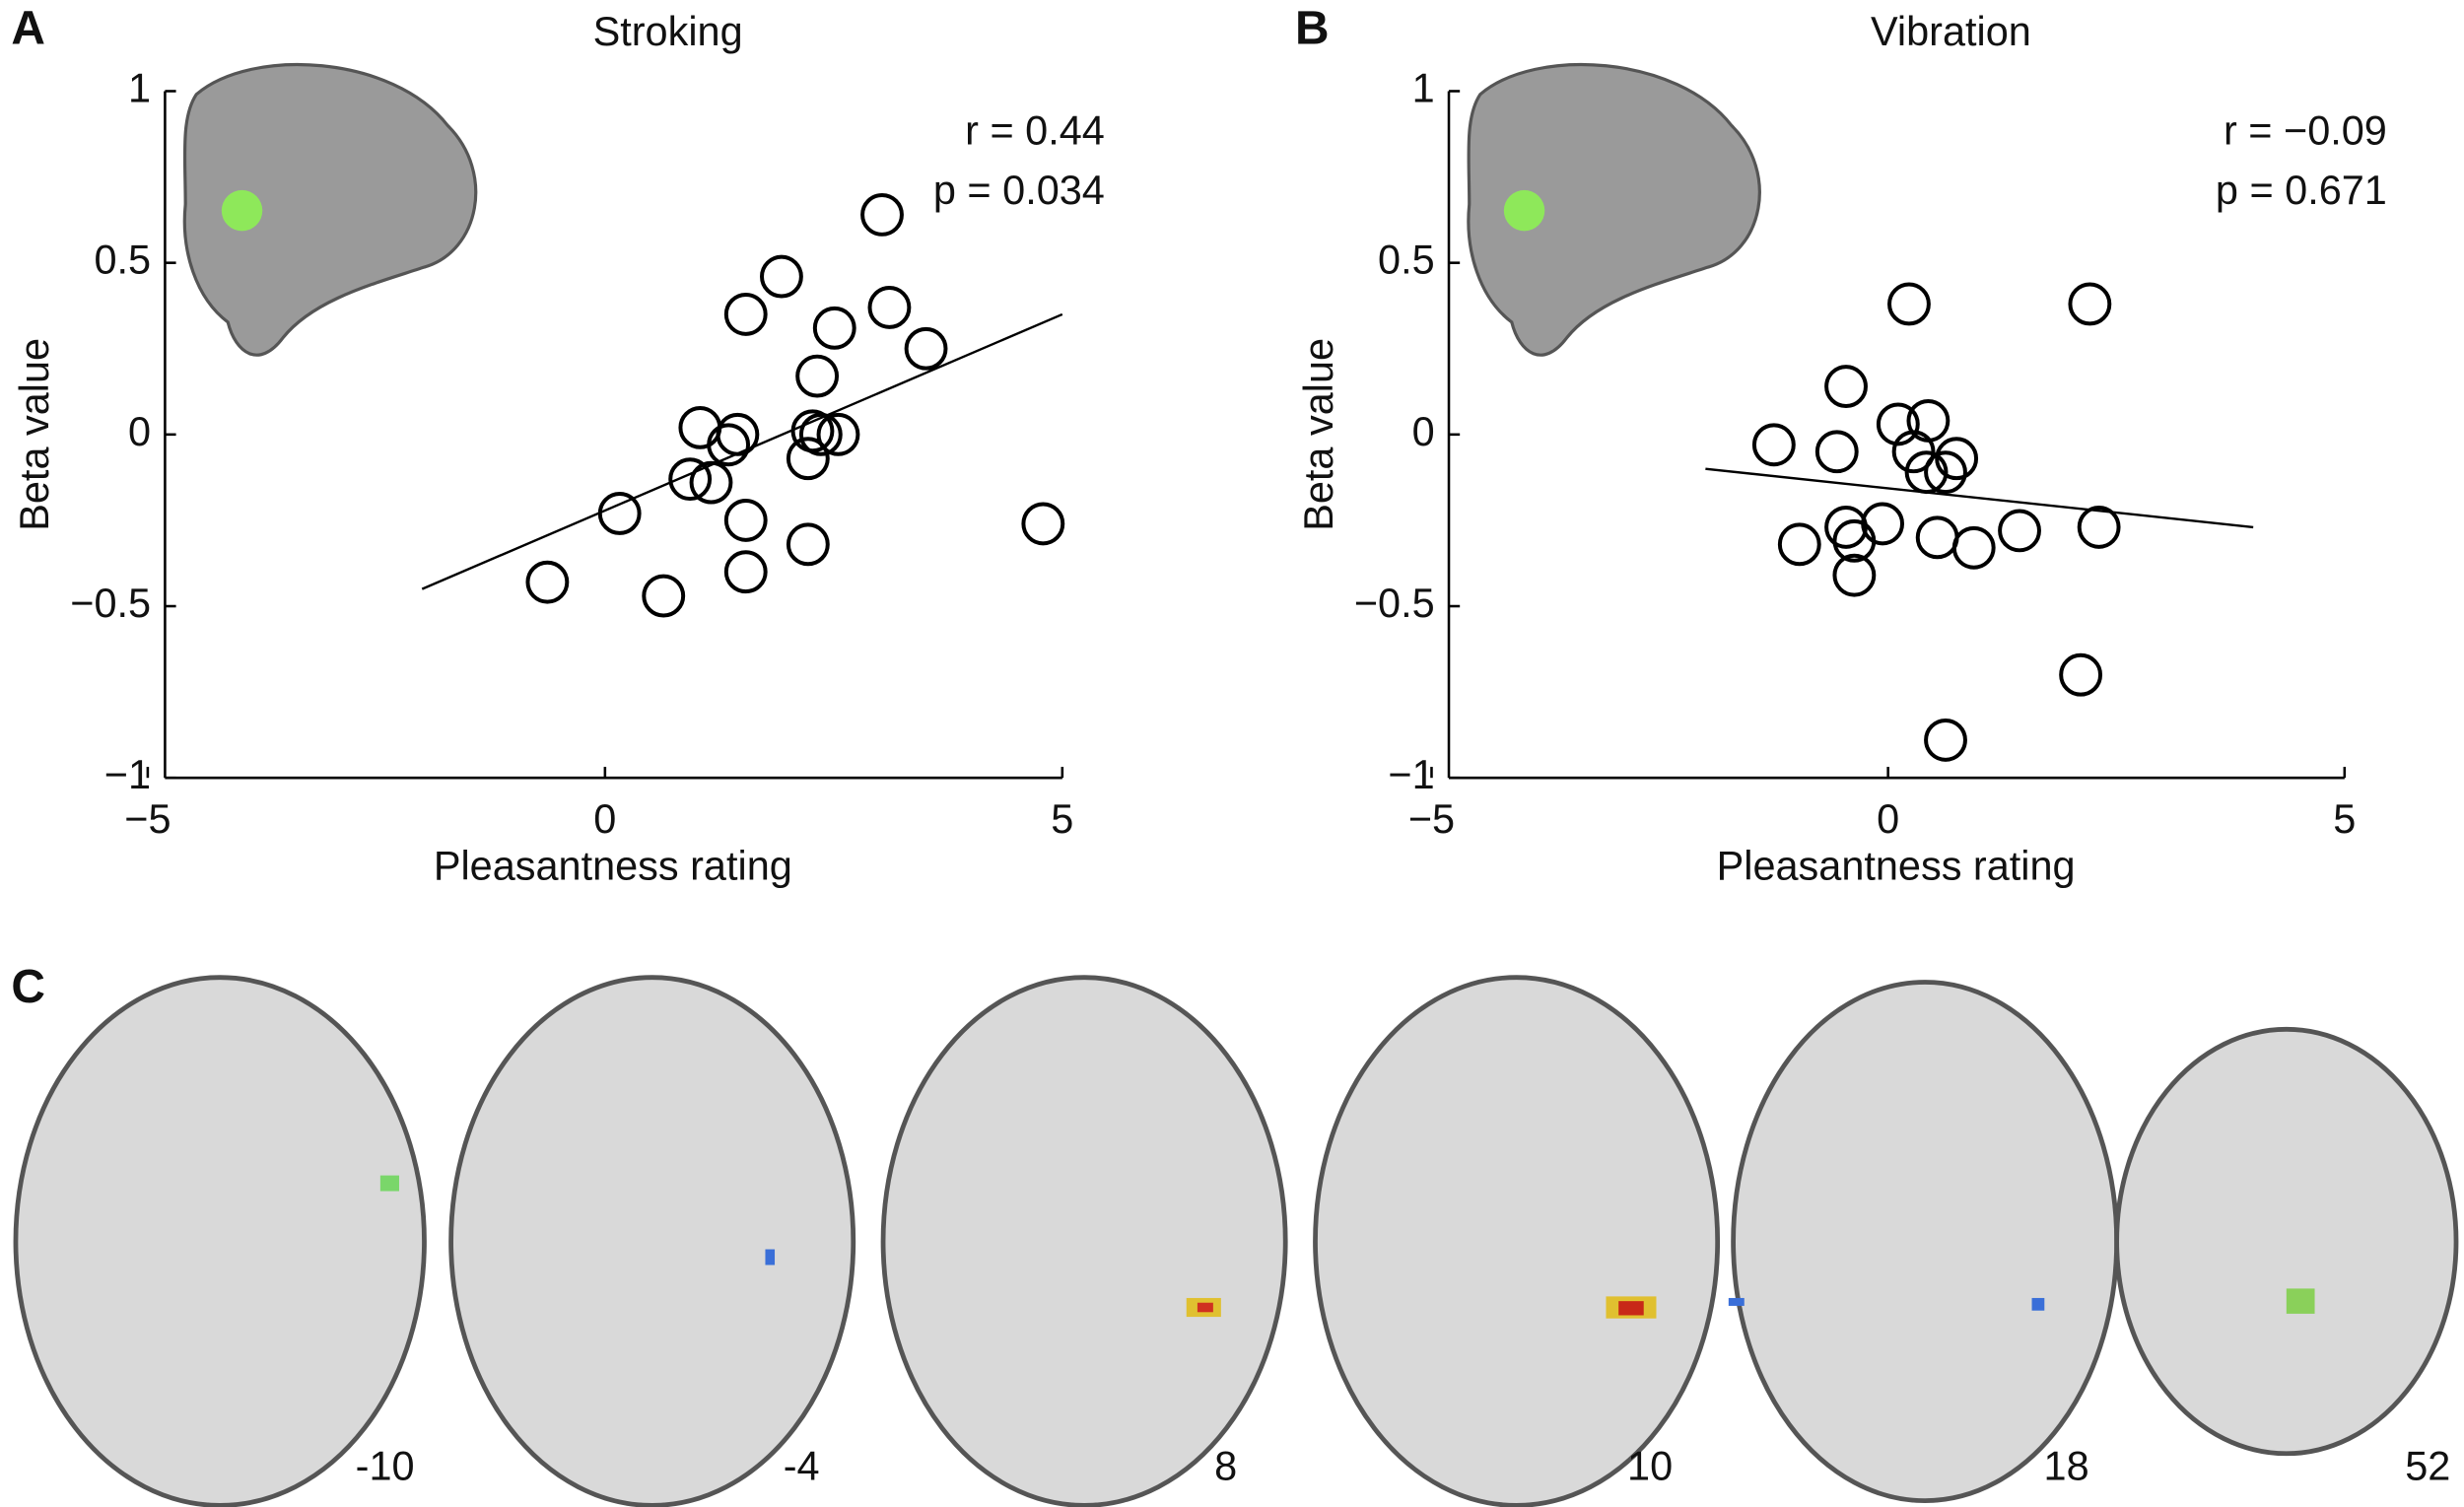 The height and width of the screenshot is (1507, 2464). Describe the element at coordinates (28, 987) in the screenshot. I see `panel-label: C` at that location.